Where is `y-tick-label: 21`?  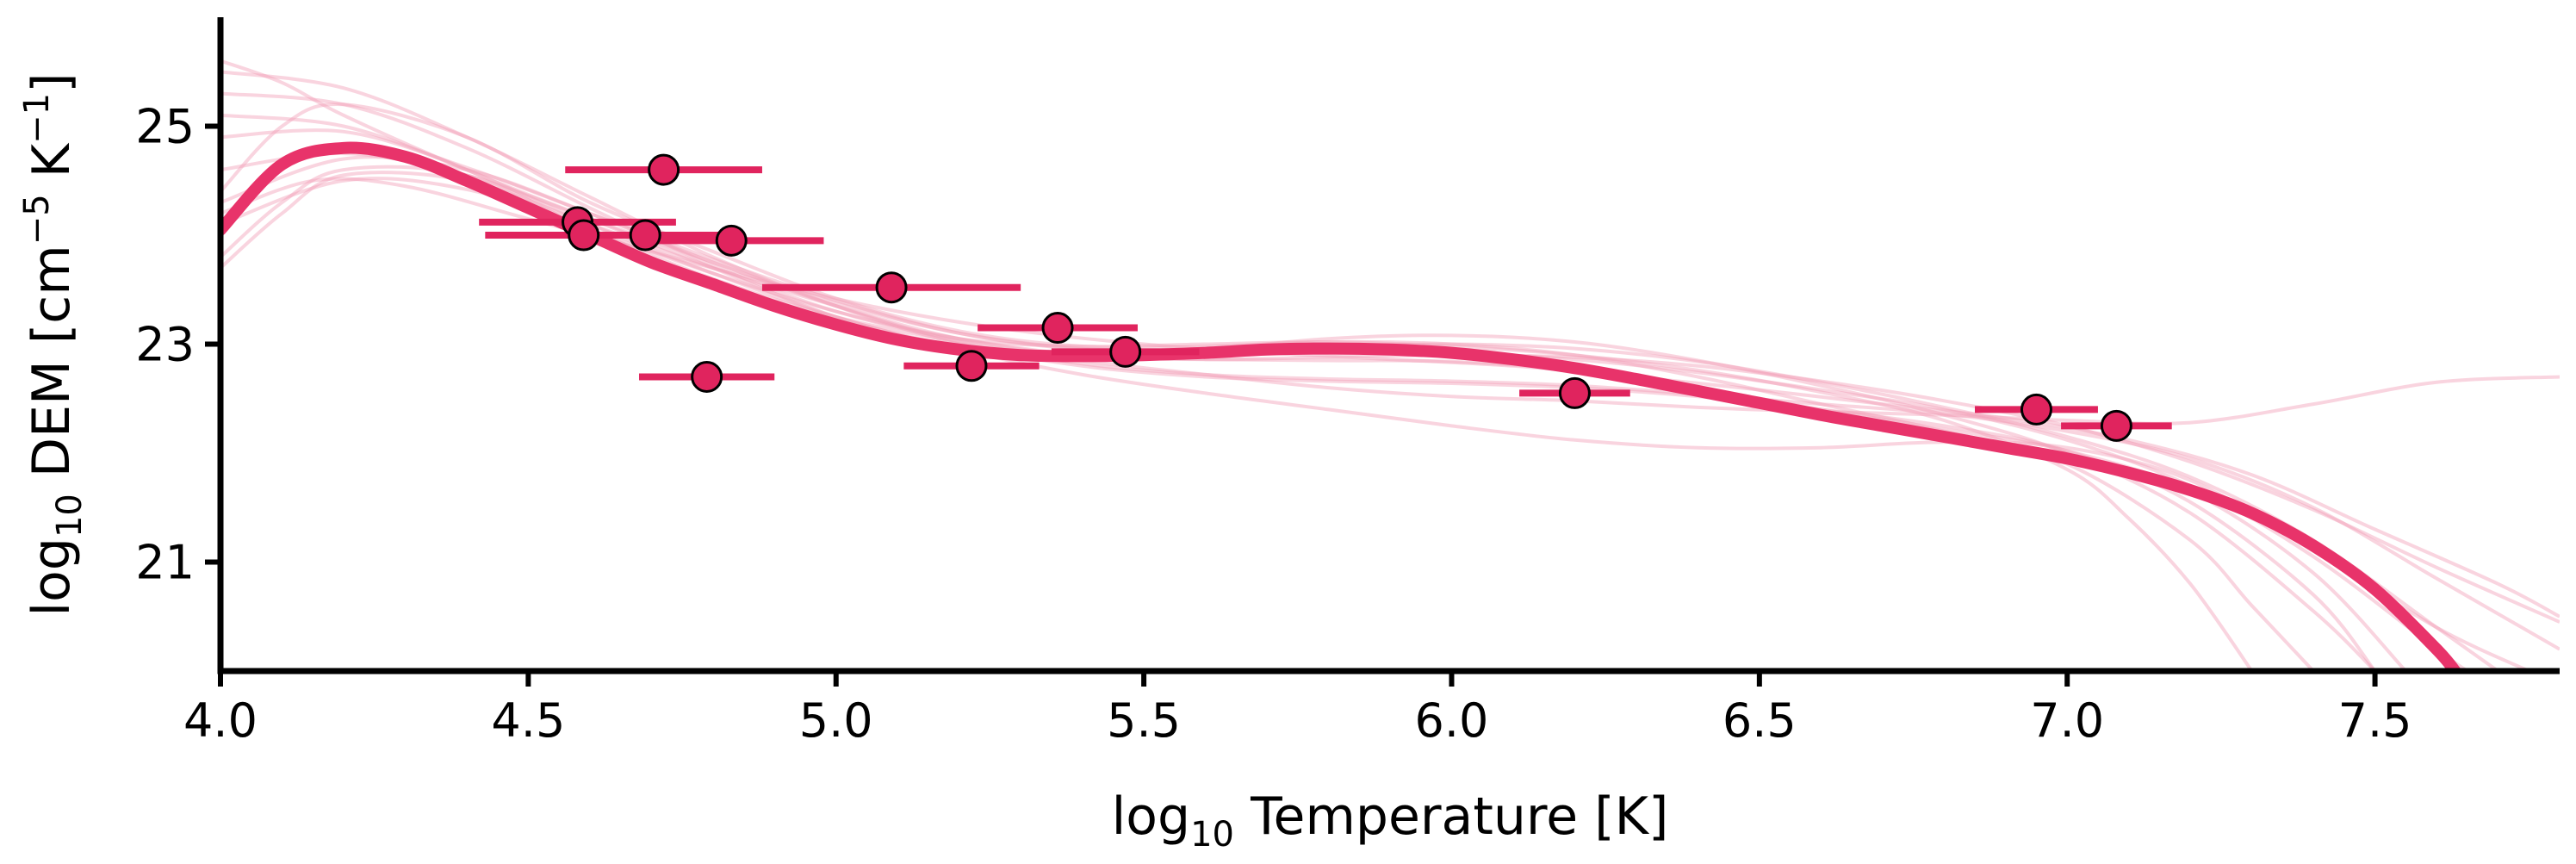
y-tick-label: 21 is located at coordinates (165, 563).